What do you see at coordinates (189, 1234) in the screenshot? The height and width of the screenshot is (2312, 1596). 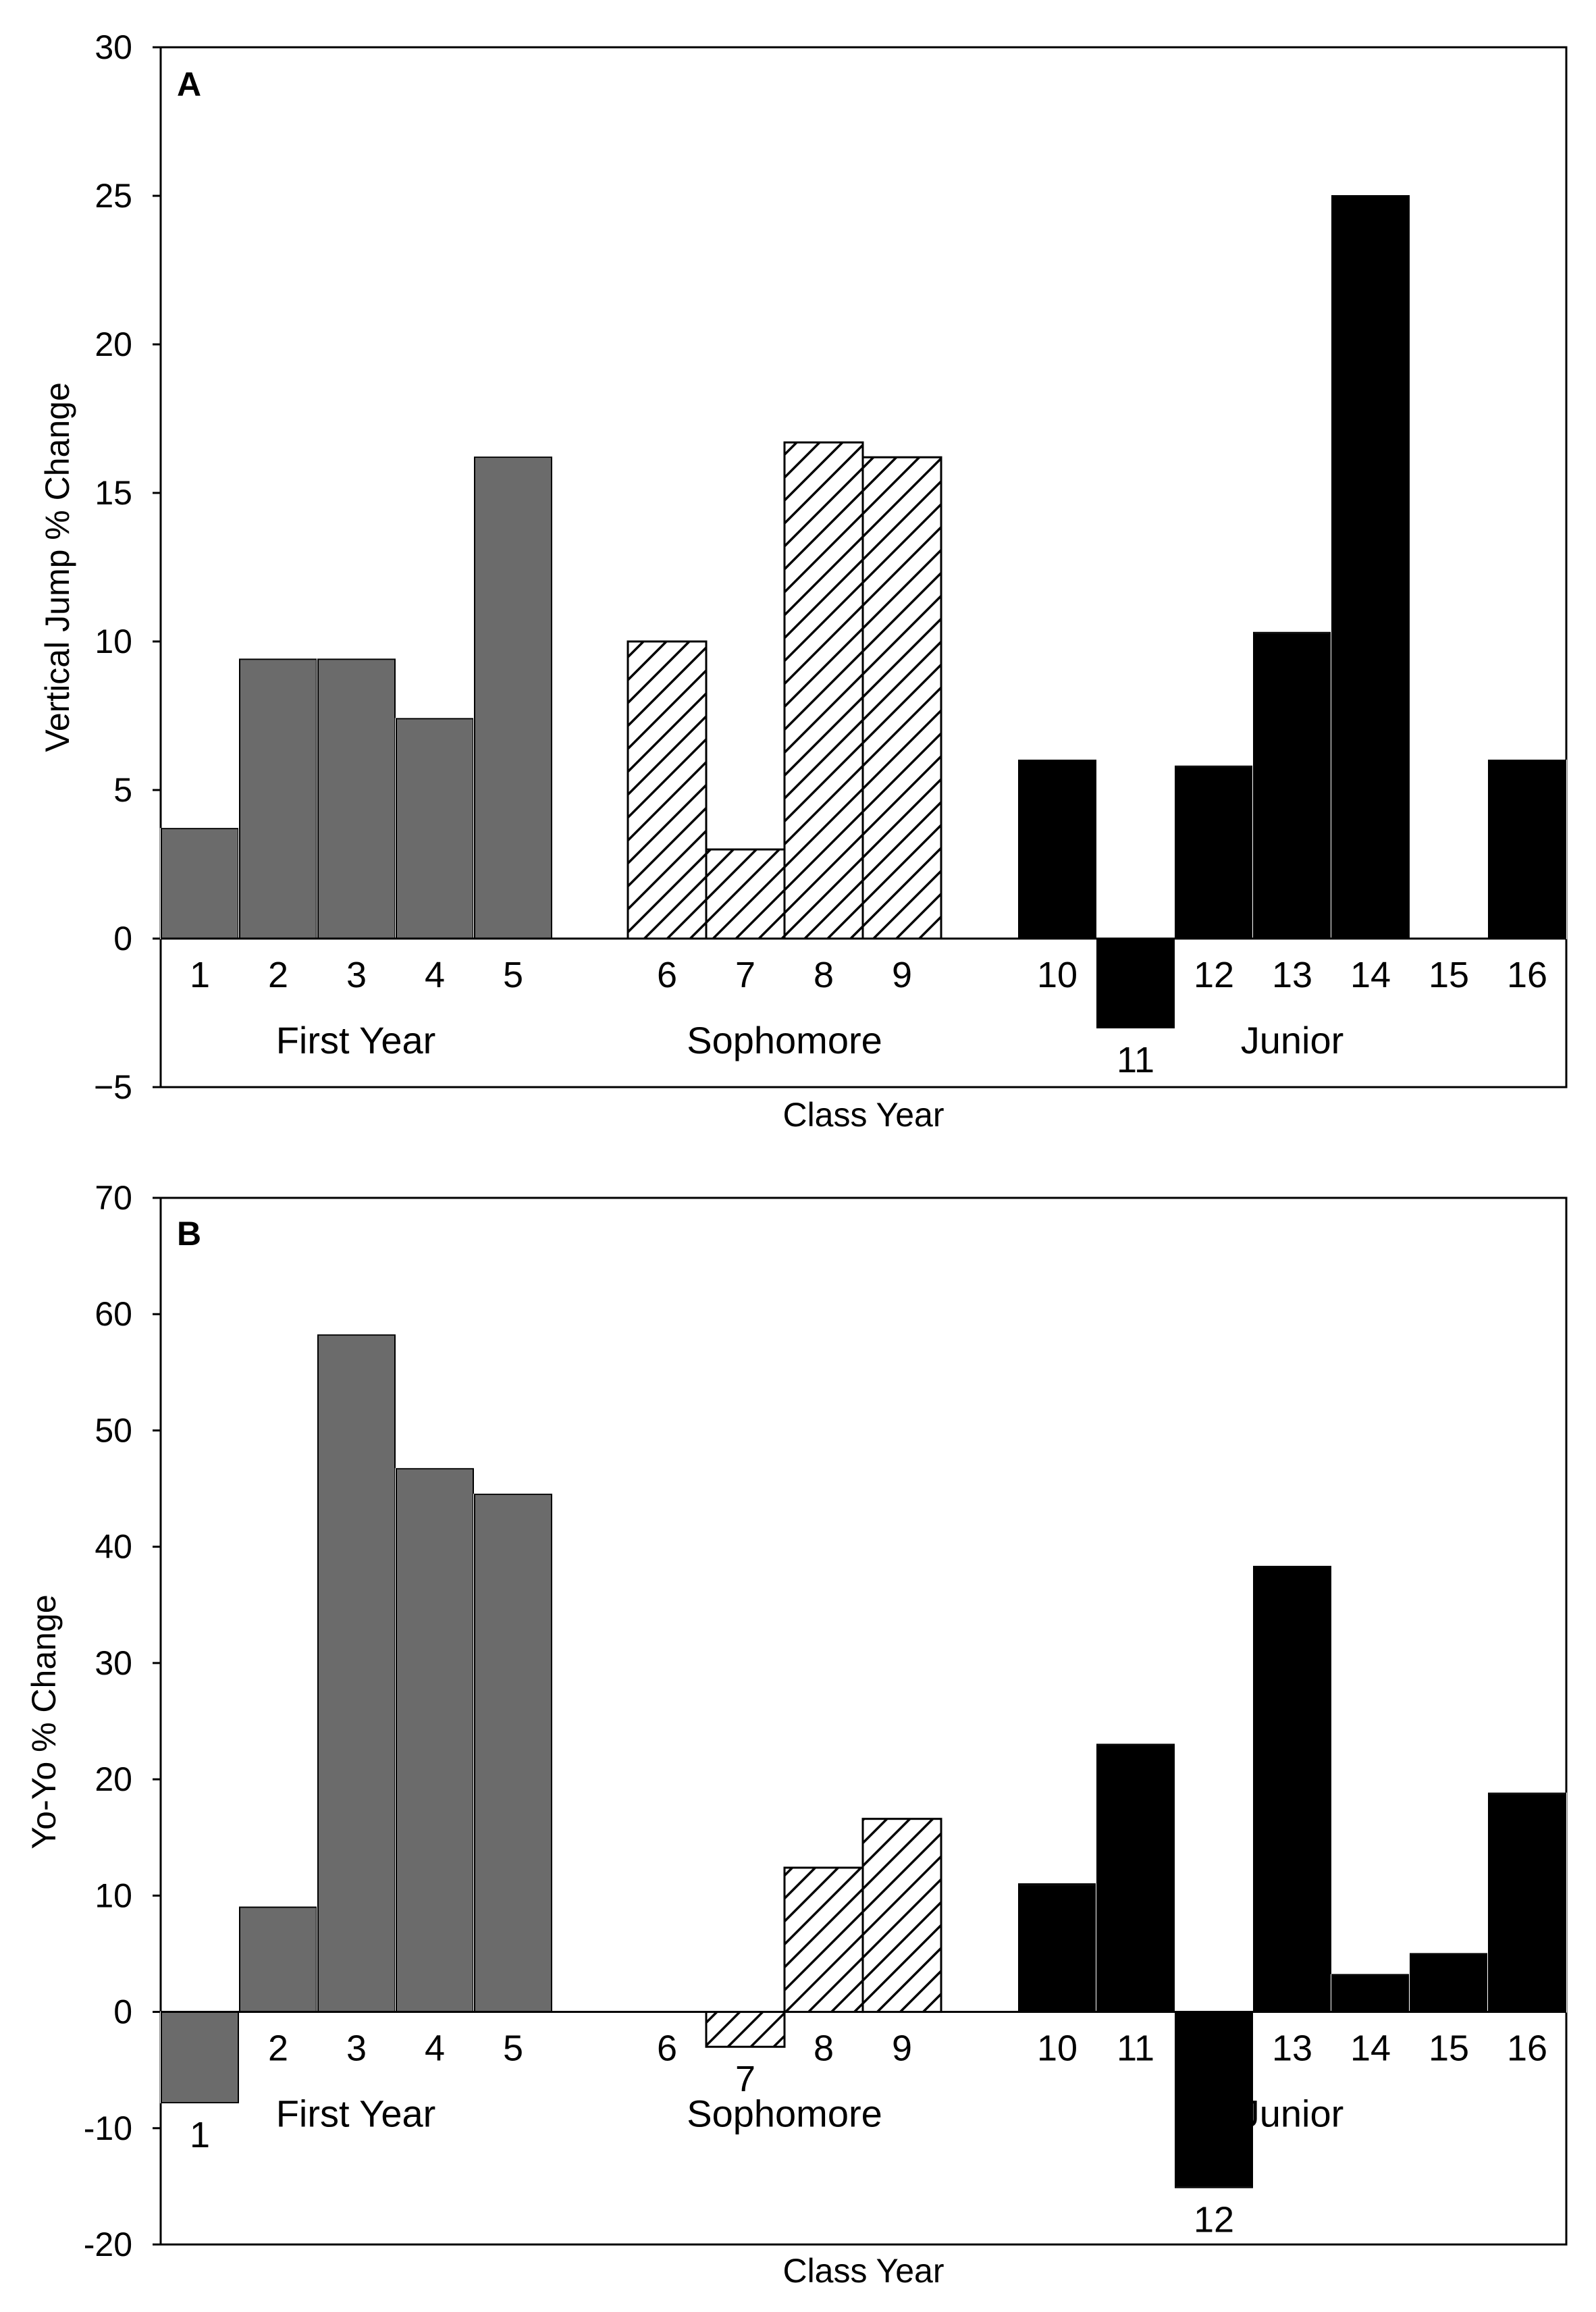 I see `panel-b-letter: B` at bounding box center [189, 1234].